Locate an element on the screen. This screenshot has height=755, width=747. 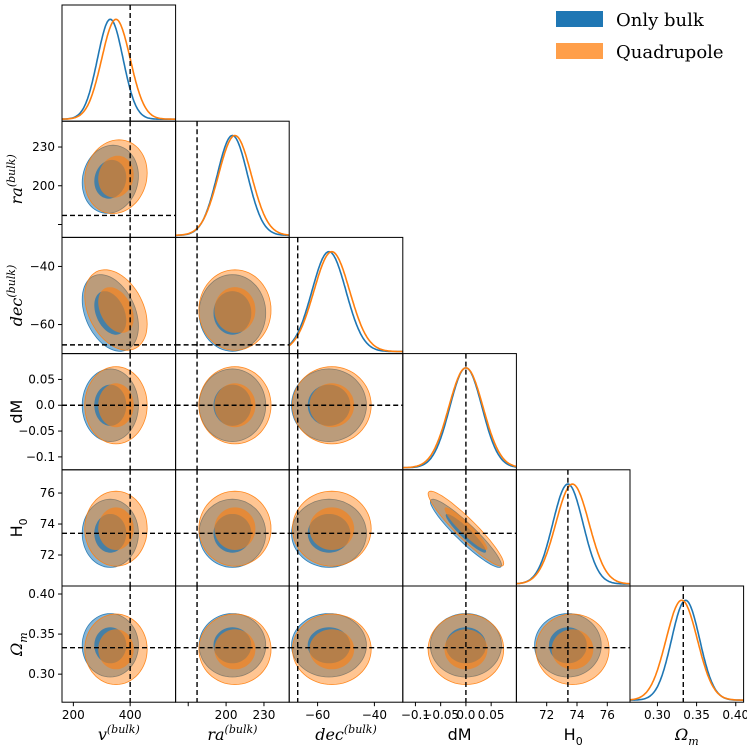
ylabel-ra: ra(bulk) is located at coordinates (15, 179).